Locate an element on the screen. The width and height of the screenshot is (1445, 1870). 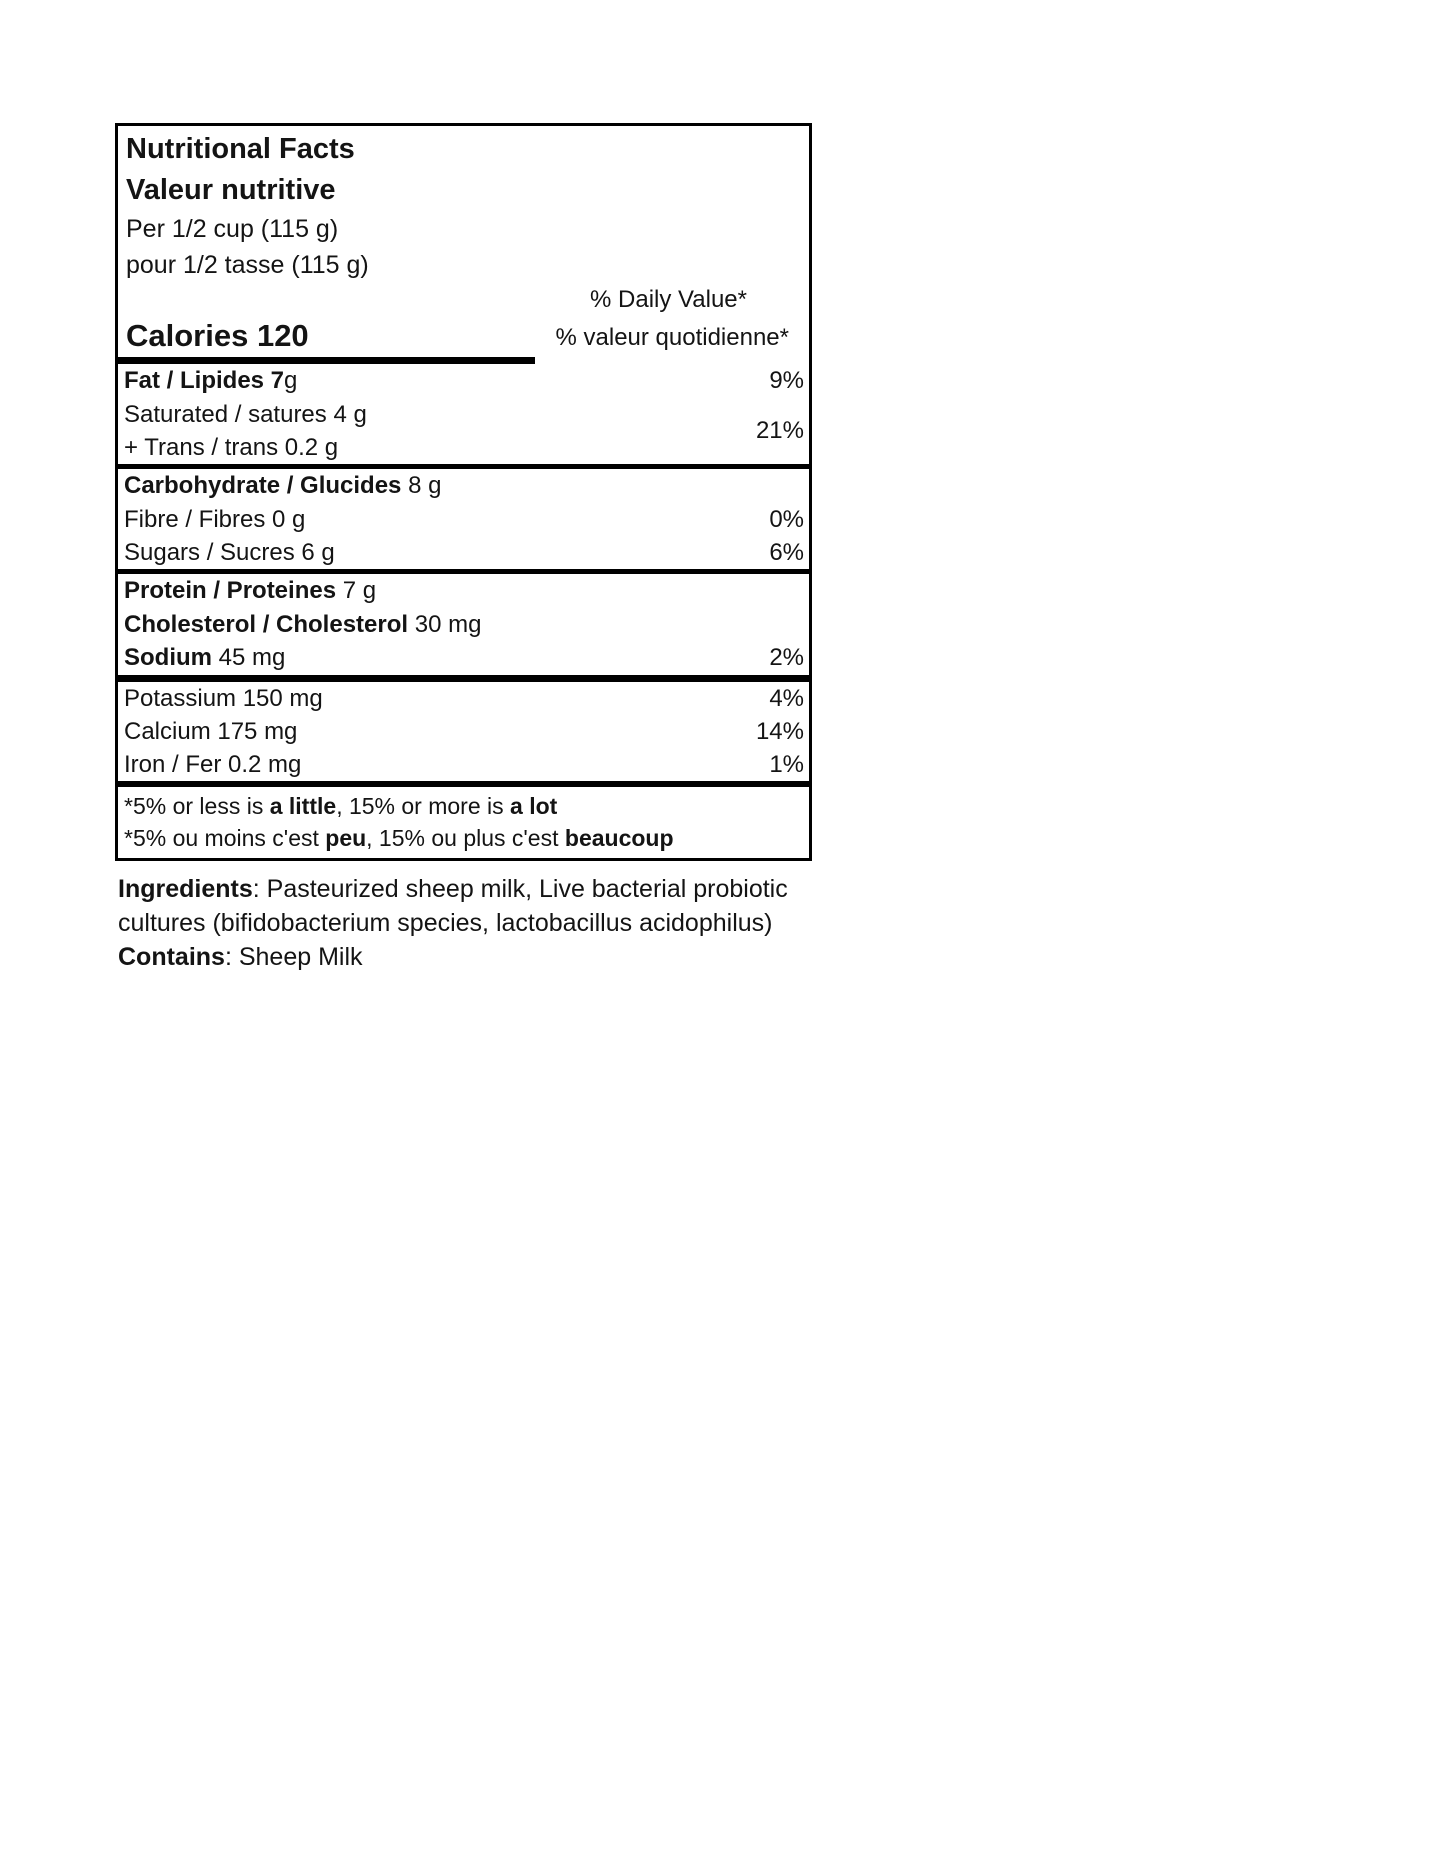
row-sodium-name-rest: 45 mg is located at coordinates (249, 657).